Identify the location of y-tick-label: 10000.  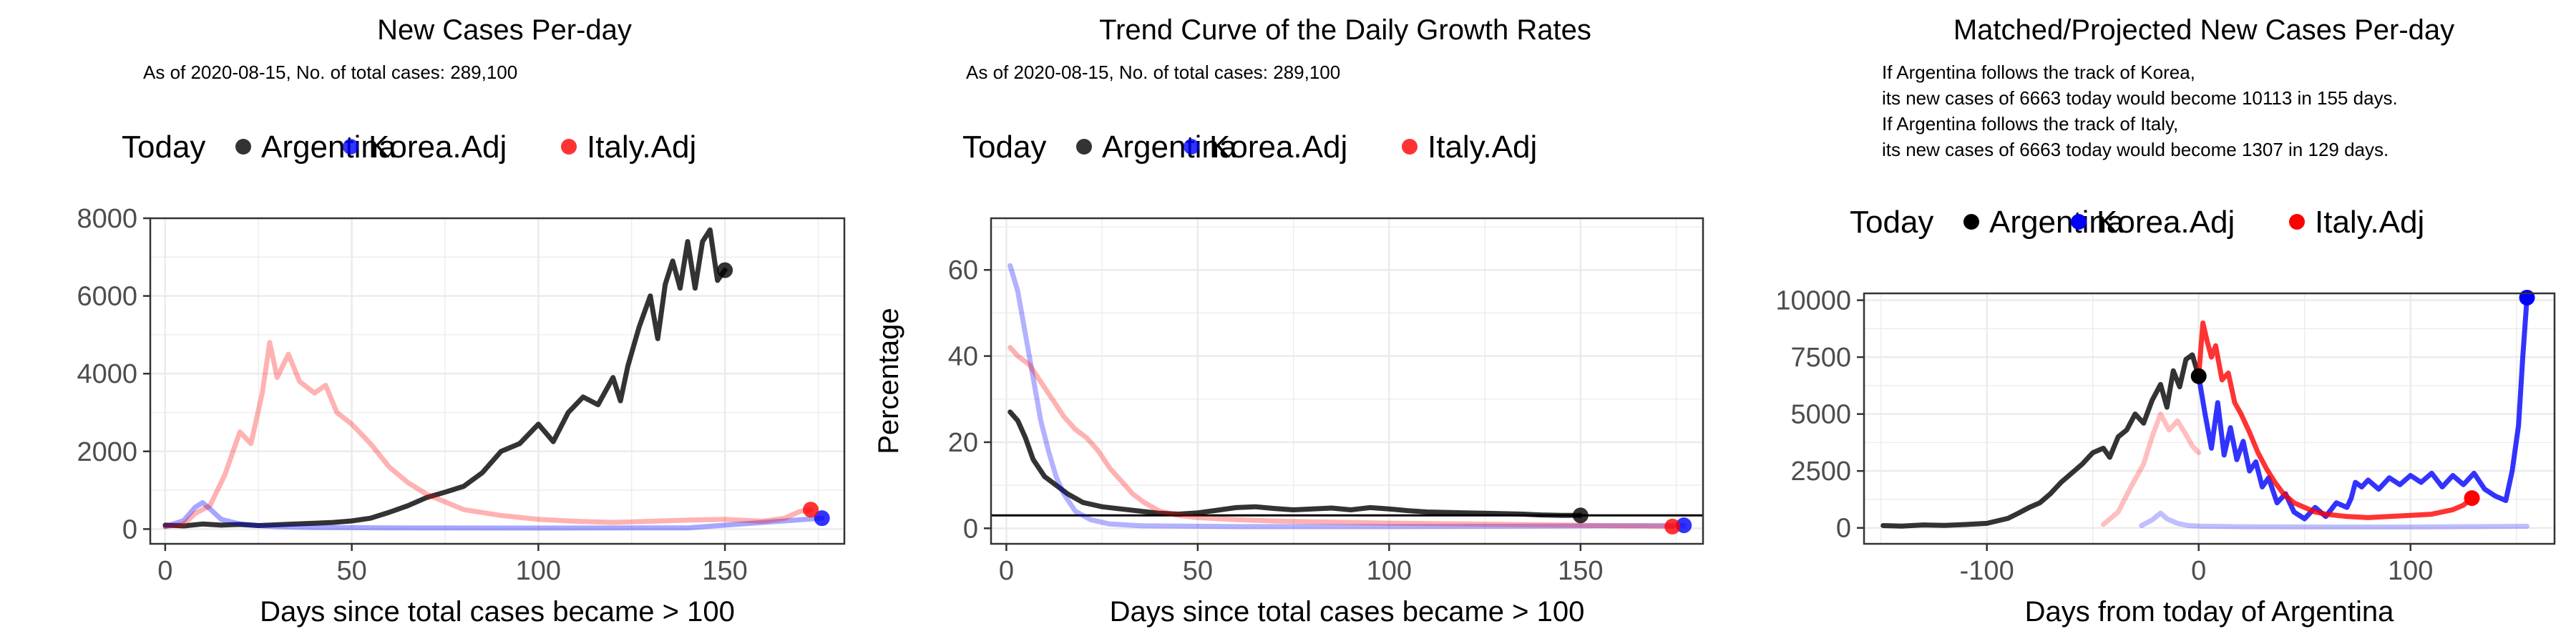
(1813, 301).